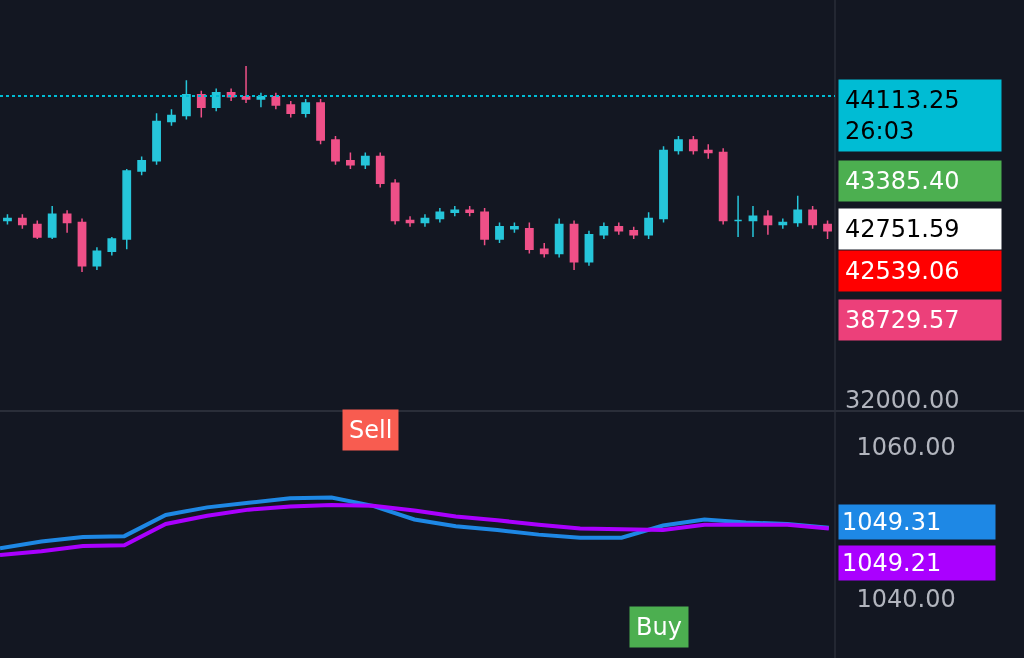  What do you see at coordinates (415, 530) in the screenshot?
I see `line-series` at bounding box center [415, 530].